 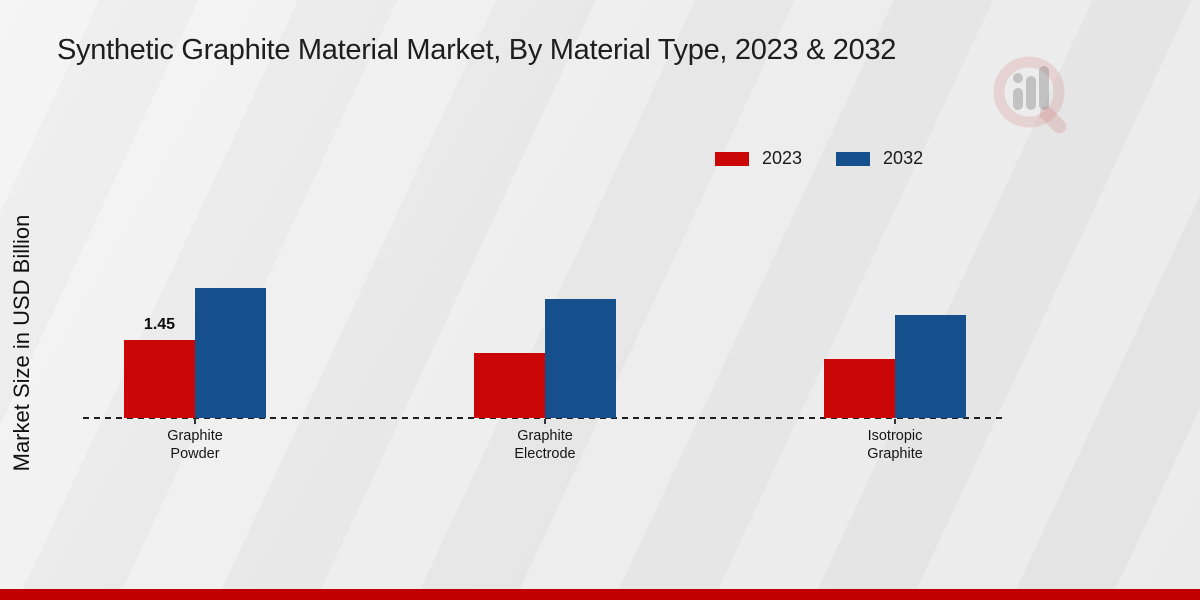 I want to click on legend-swatch-2032, so click(x=853, y=158).